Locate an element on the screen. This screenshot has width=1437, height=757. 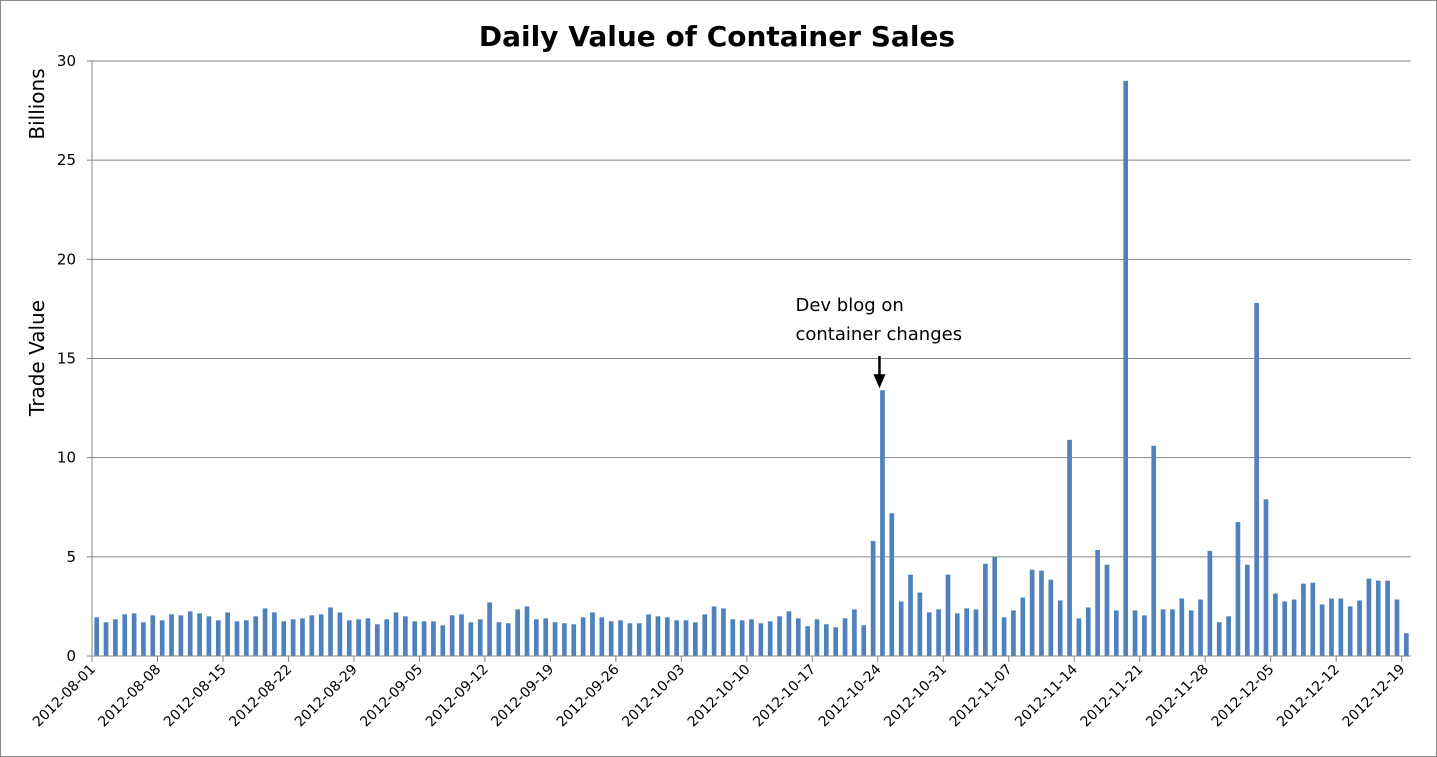
y-tick-label: 30 is located at coordinates (66, 61).